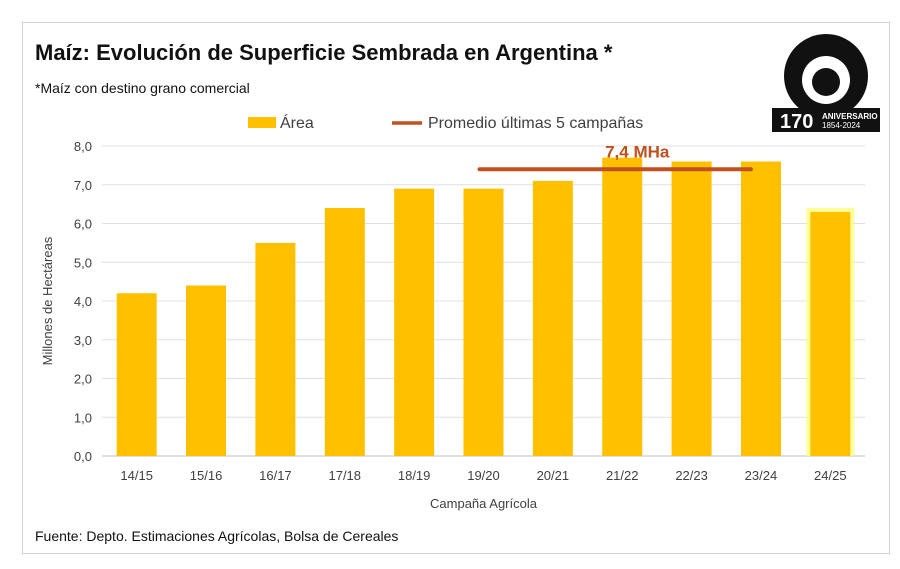 The image size is (900, 569). Describe the element at coordinates (297, 122) in the screenshot. I see `legend-label-area: Área` at that location.